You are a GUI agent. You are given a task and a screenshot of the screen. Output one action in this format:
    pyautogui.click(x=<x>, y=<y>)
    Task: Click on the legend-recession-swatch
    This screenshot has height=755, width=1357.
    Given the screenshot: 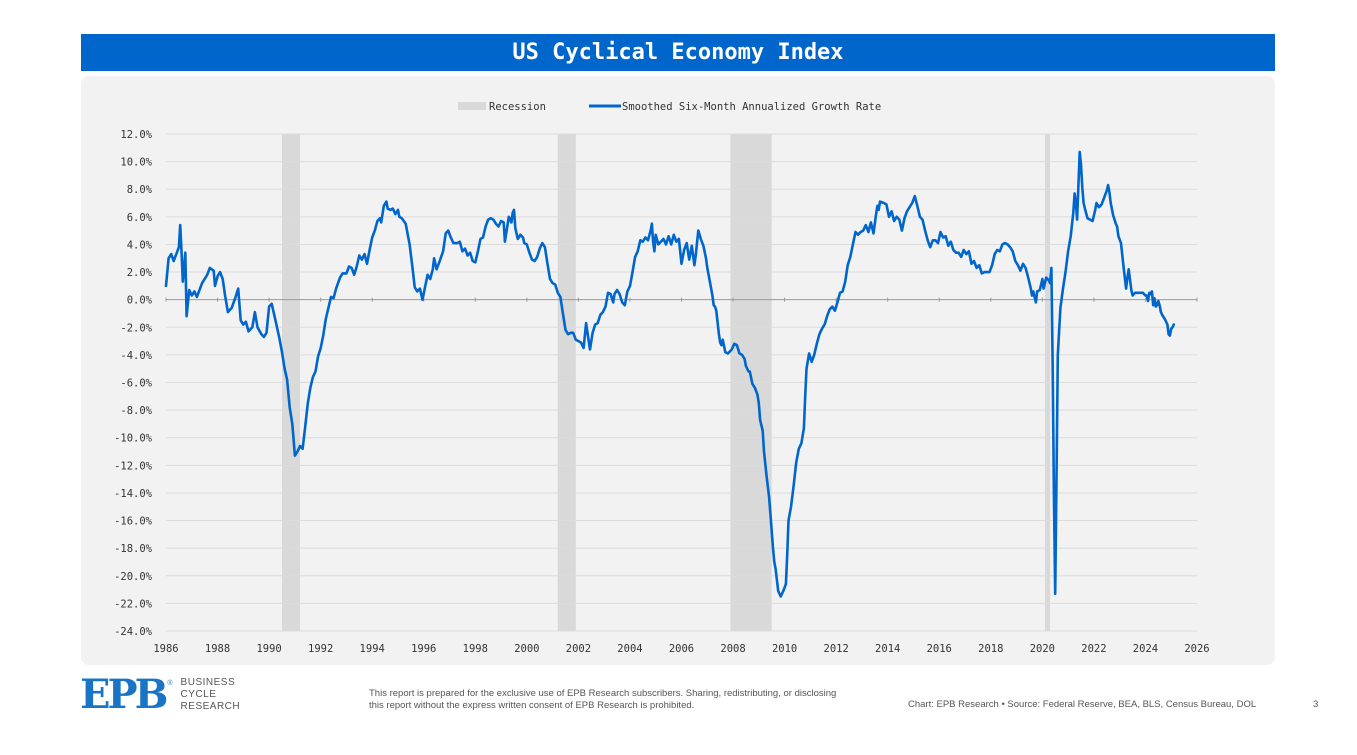 What is the action you would take?
    pyautogui.click(x=472, y=106)
    